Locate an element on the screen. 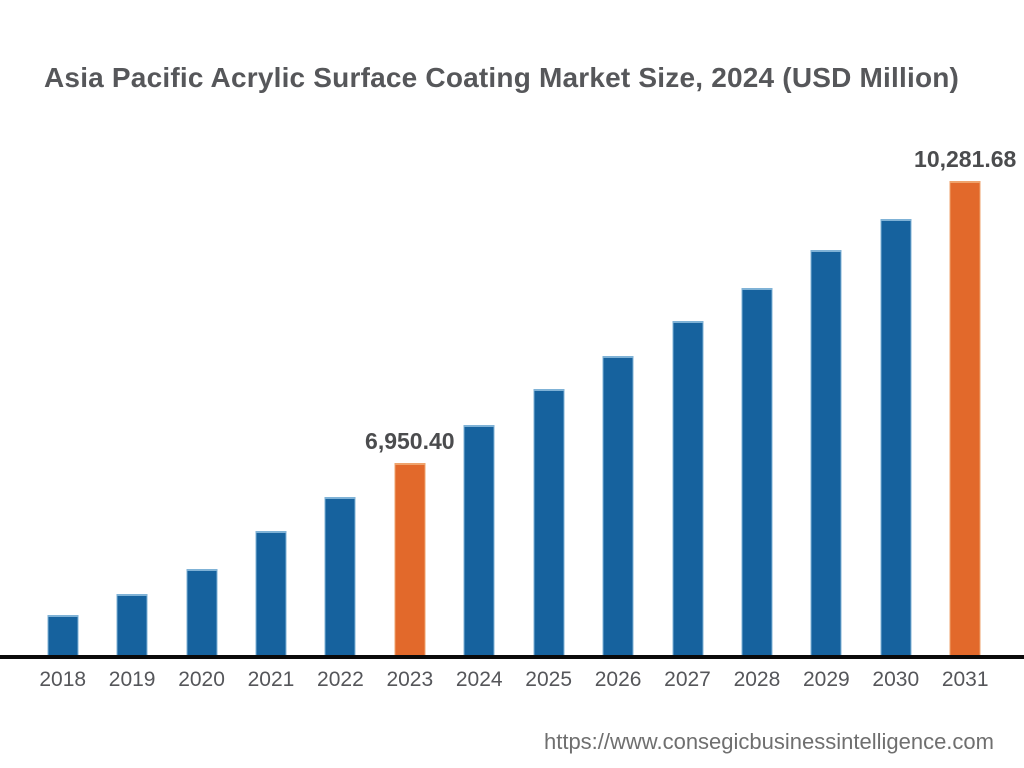  bar-2021 is located at coordinates (271, 594).